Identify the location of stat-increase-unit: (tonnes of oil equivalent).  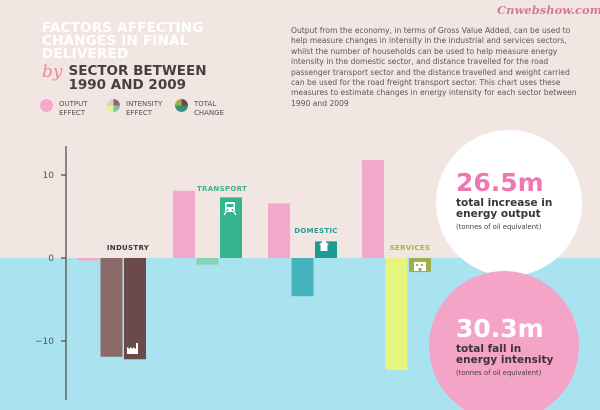
(499, 227).